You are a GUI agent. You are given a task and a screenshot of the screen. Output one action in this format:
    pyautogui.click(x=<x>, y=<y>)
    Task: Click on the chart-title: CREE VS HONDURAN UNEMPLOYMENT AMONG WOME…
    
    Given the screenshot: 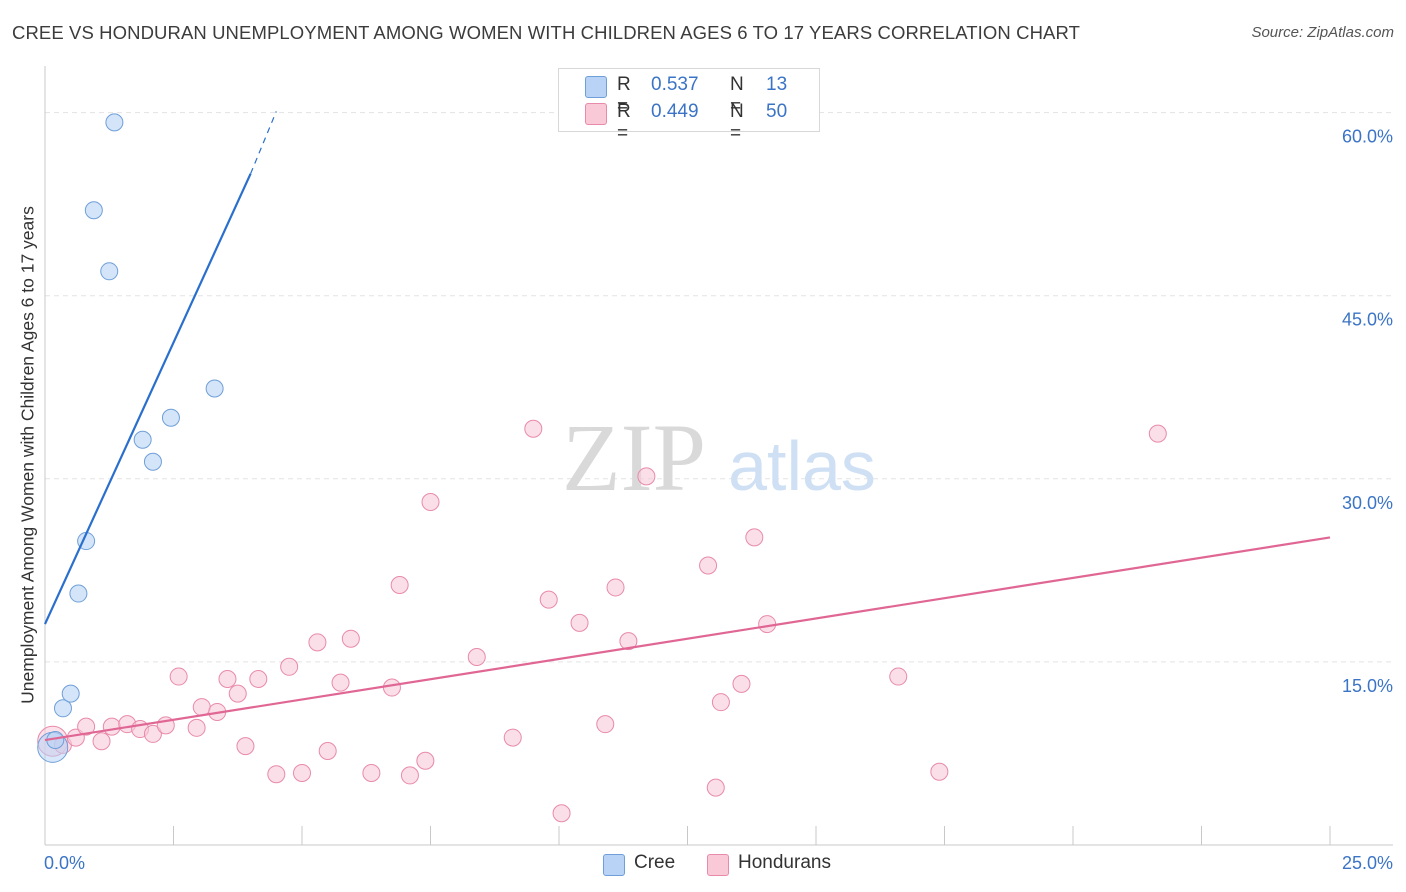 What is the action you would take?
    pyautogui.click(x=546, y=32)
    